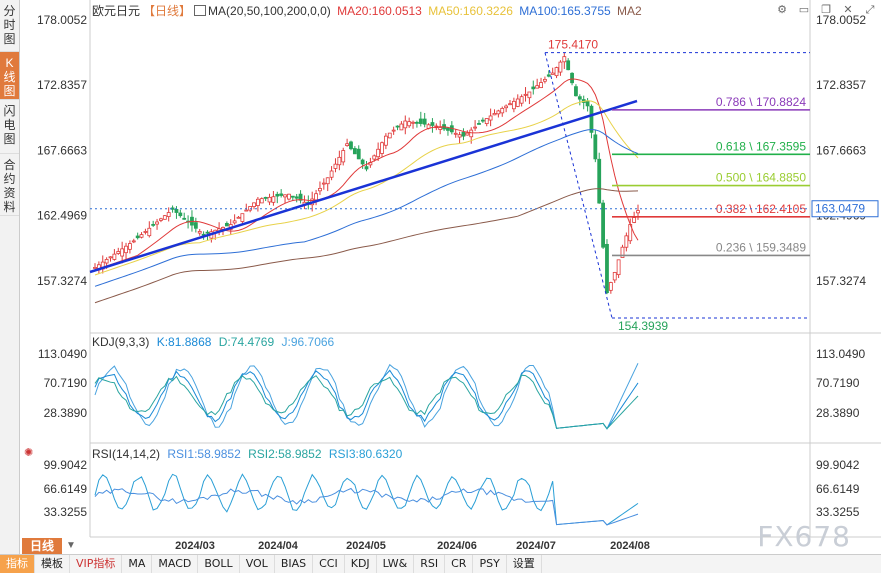 The width and height of the screenshot is (881, 573). What do you see at coordinates (573, 45) in the screenshot?
I see `high-price-label: 175.4170` at bounding box center [573, 45].